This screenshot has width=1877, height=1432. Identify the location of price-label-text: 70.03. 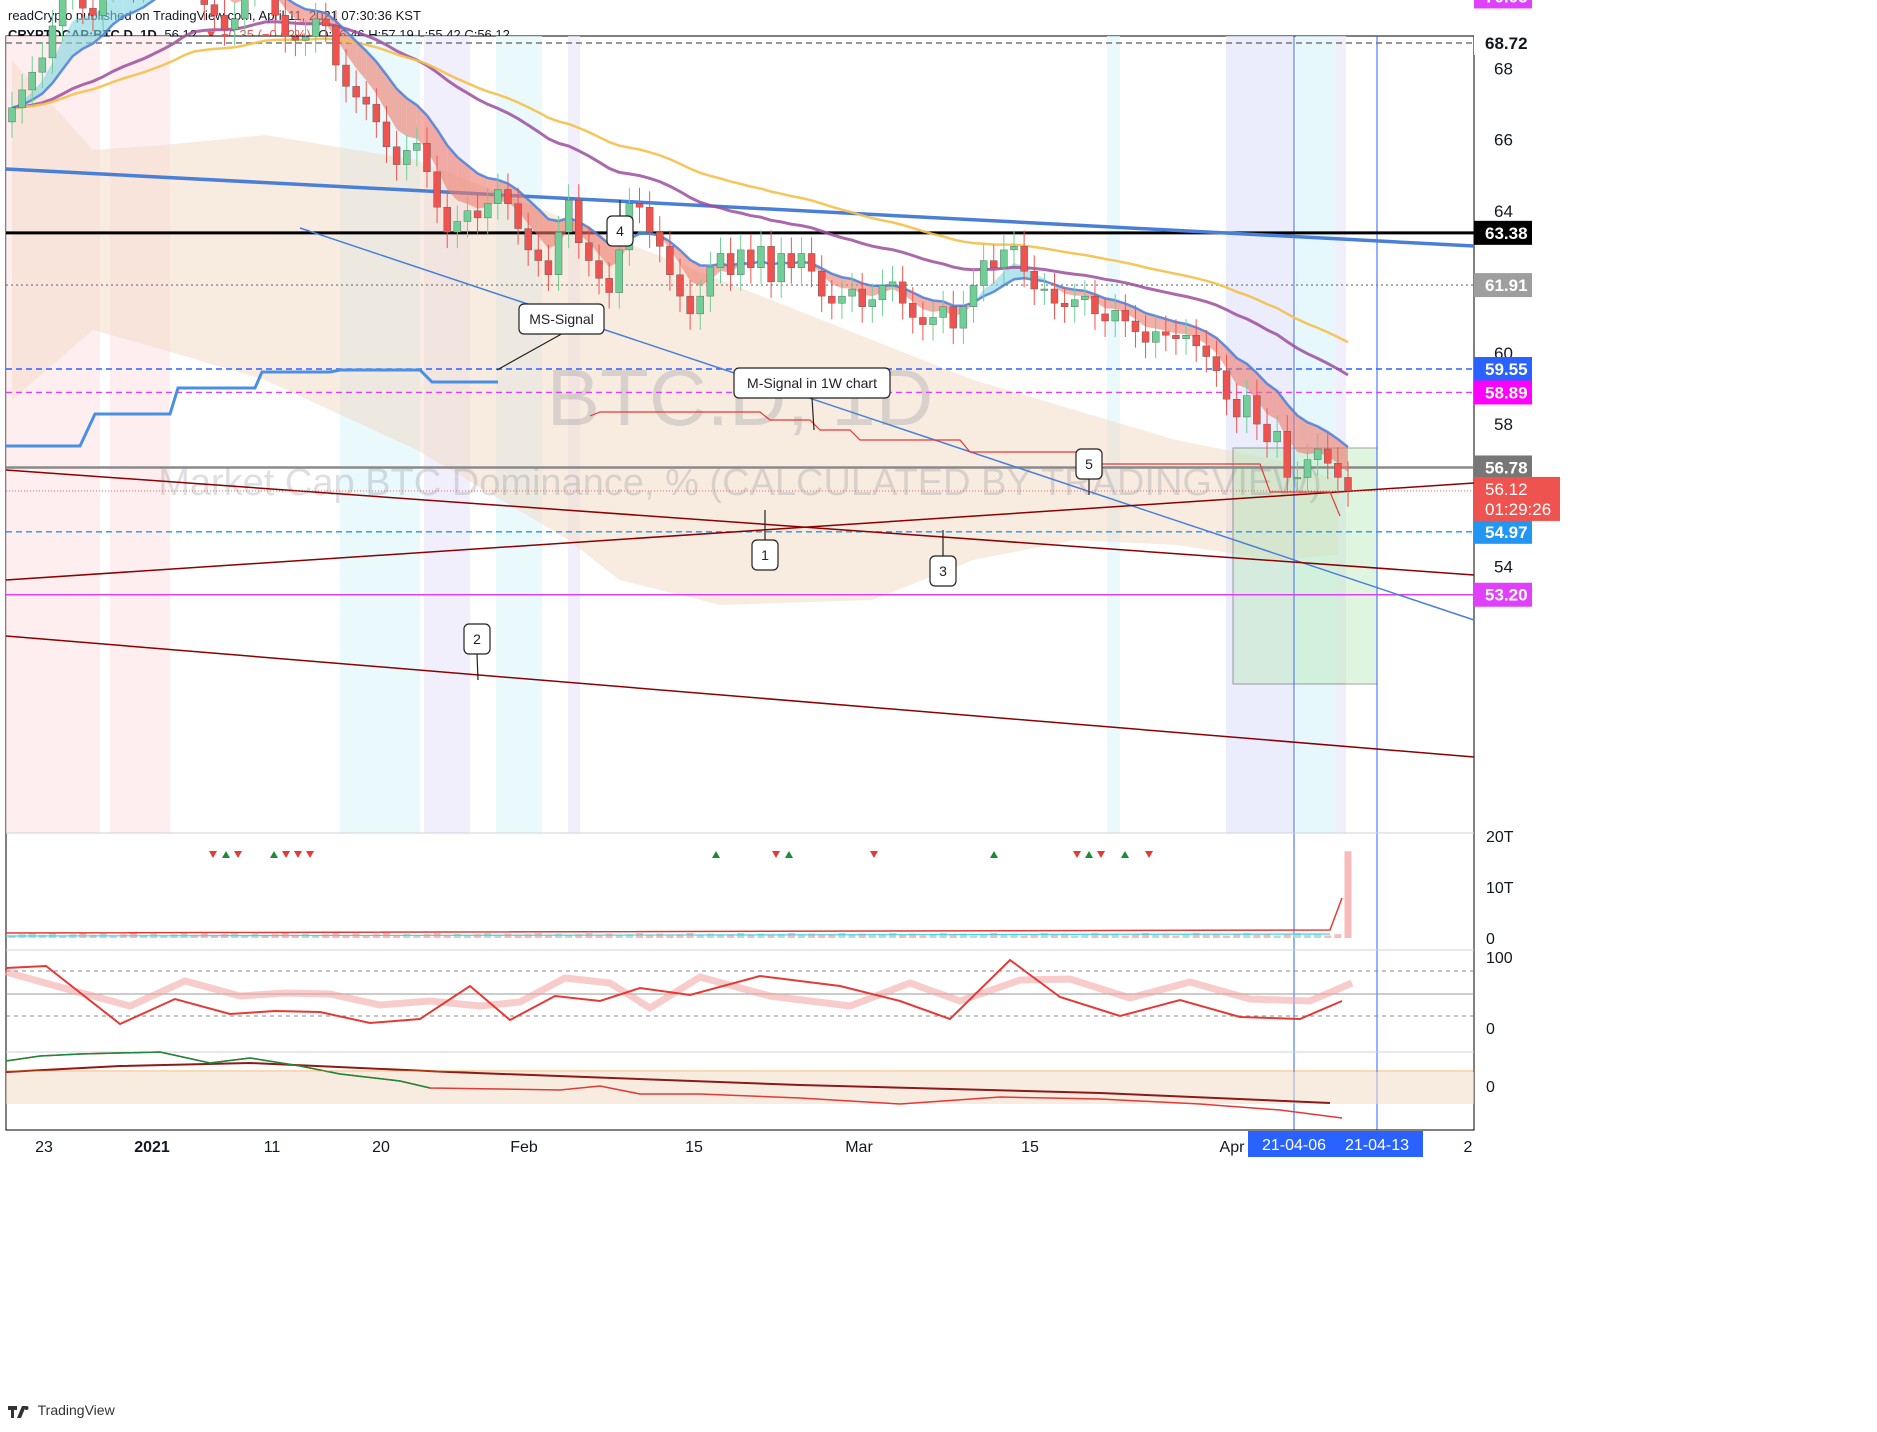
(1506, 3).